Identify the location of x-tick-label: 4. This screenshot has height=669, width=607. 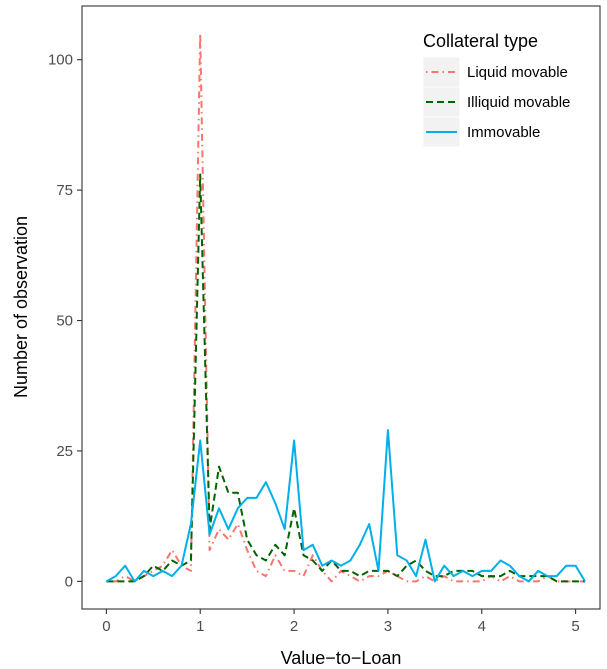
(482, 626).